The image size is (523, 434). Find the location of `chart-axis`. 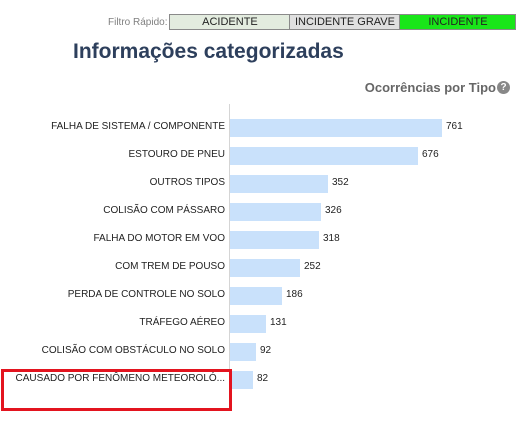

chart-axis is located at coordinates (229, 248).